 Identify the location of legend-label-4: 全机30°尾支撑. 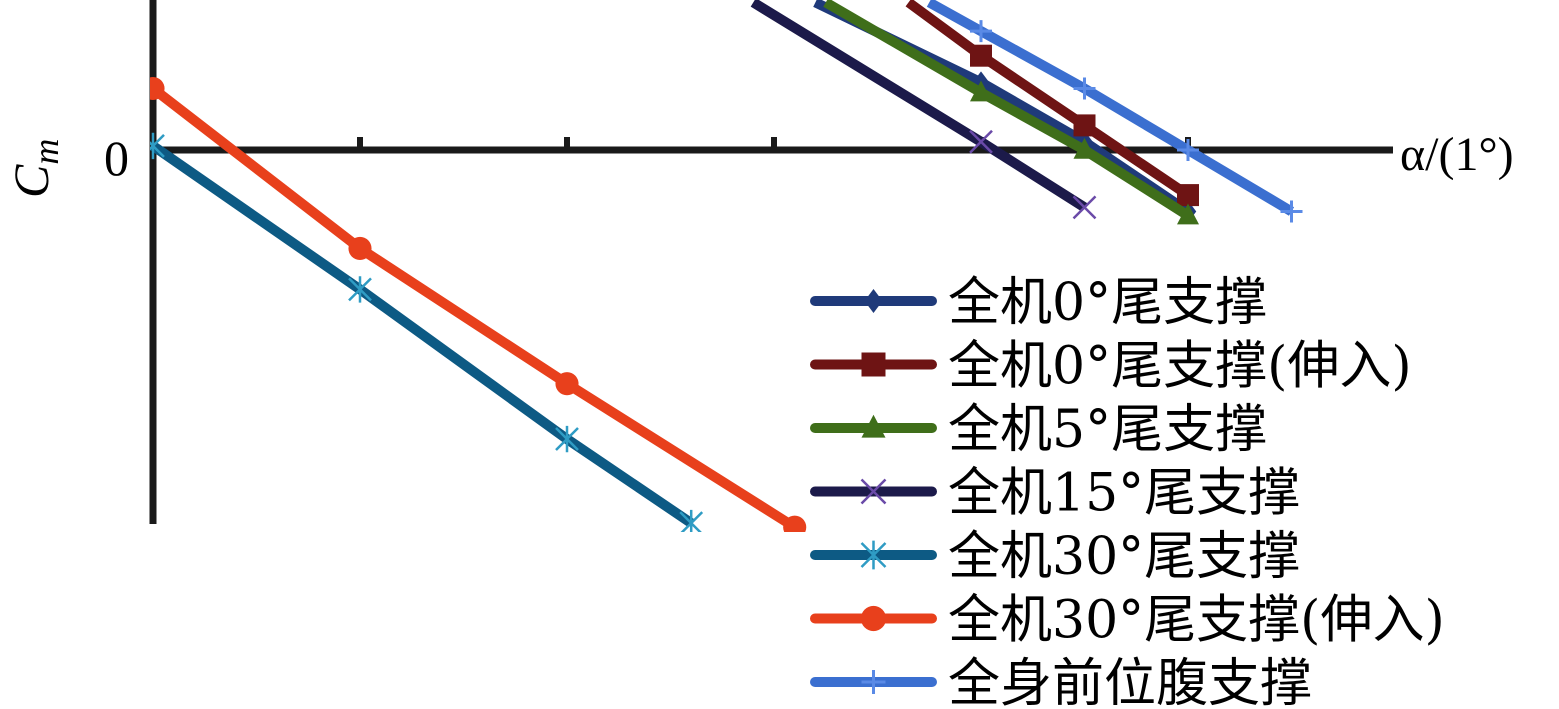
(1124, 557).